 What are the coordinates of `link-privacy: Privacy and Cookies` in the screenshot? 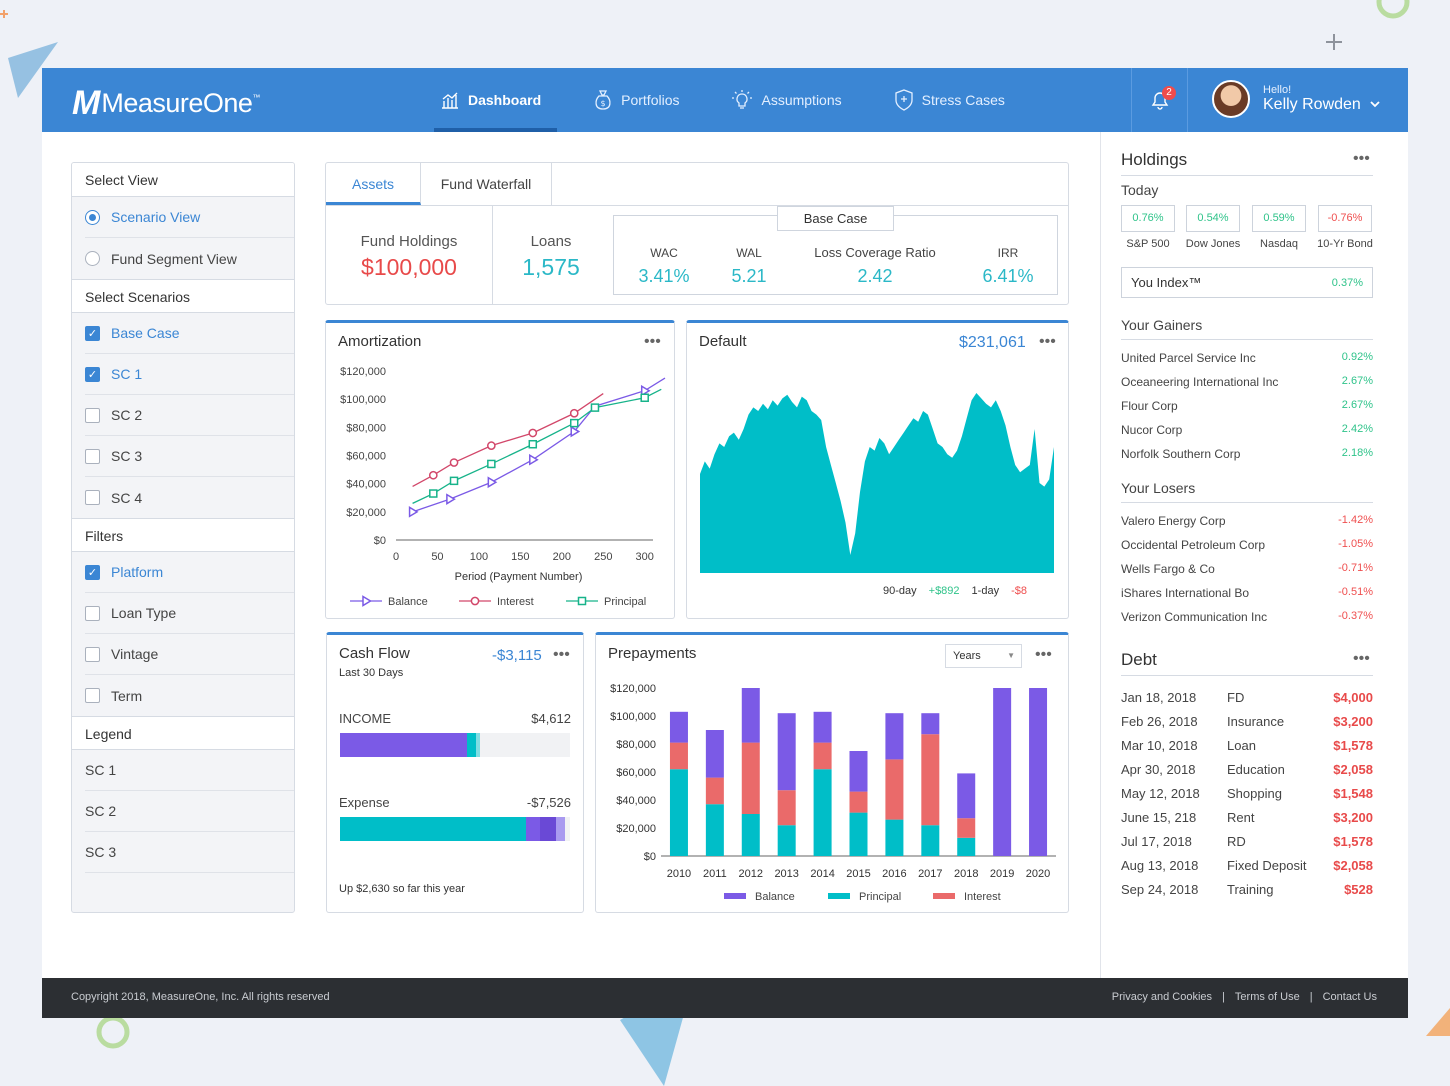 It's located at (1162, 997).